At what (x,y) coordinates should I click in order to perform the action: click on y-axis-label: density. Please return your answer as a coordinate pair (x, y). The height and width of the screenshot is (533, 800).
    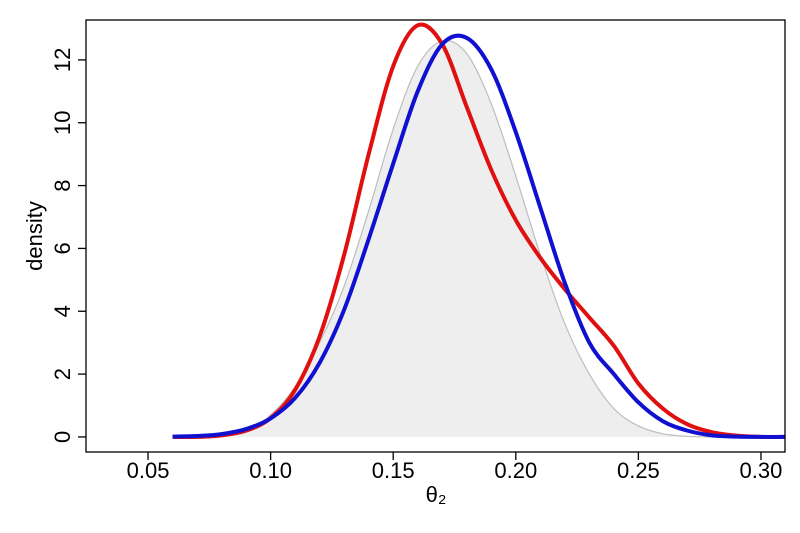
    Looking at the image, I should click on (34, 236).